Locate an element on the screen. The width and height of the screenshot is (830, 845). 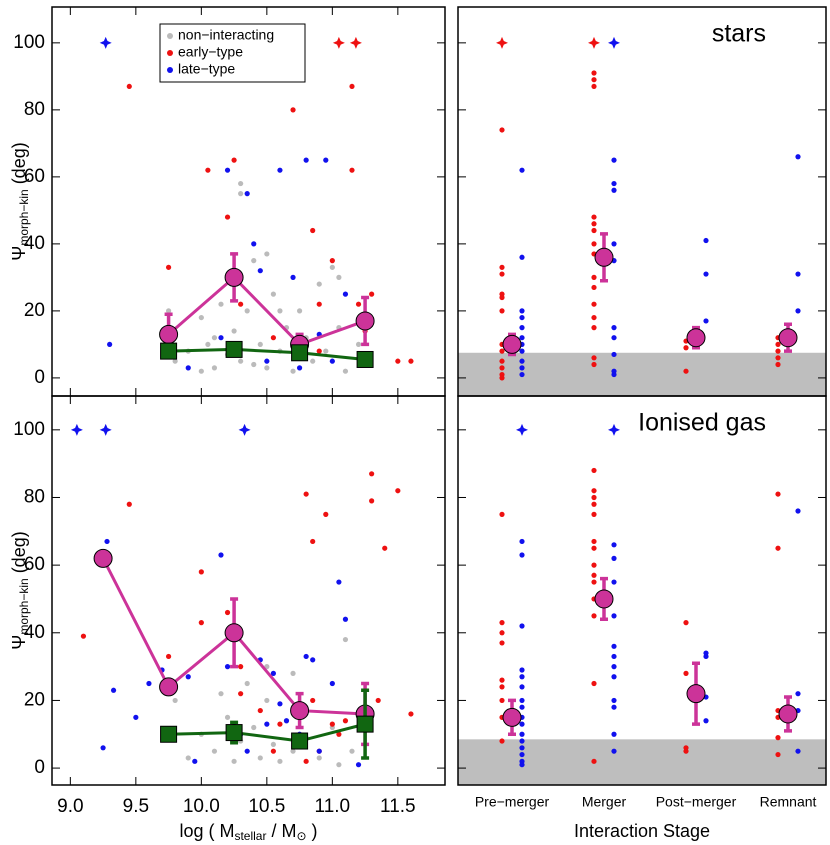
x-tick-label: 10.0 is located at coordinates (201, 806).